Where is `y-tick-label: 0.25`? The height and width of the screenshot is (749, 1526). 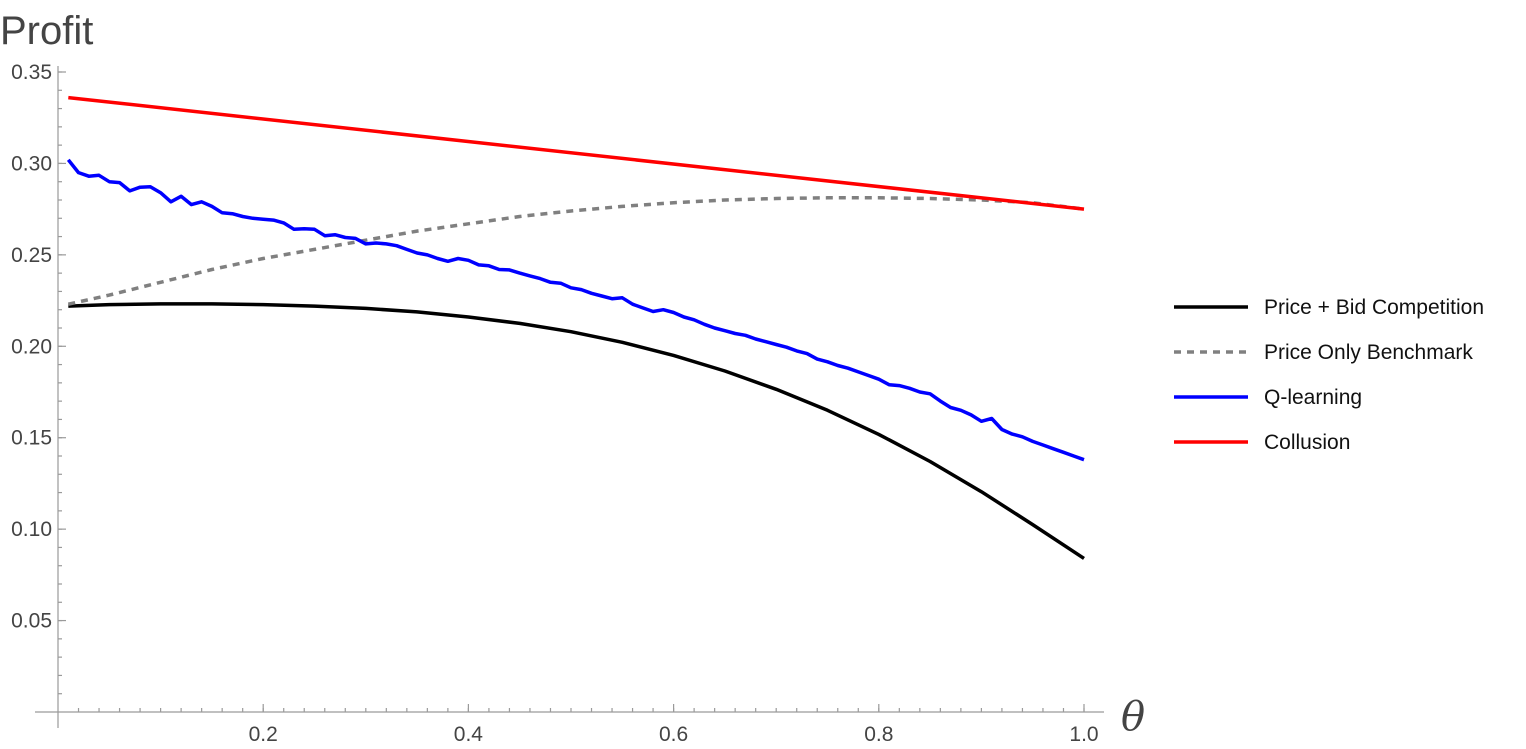
y-tick-label: 0.25 is located at coordinates (31, 255).